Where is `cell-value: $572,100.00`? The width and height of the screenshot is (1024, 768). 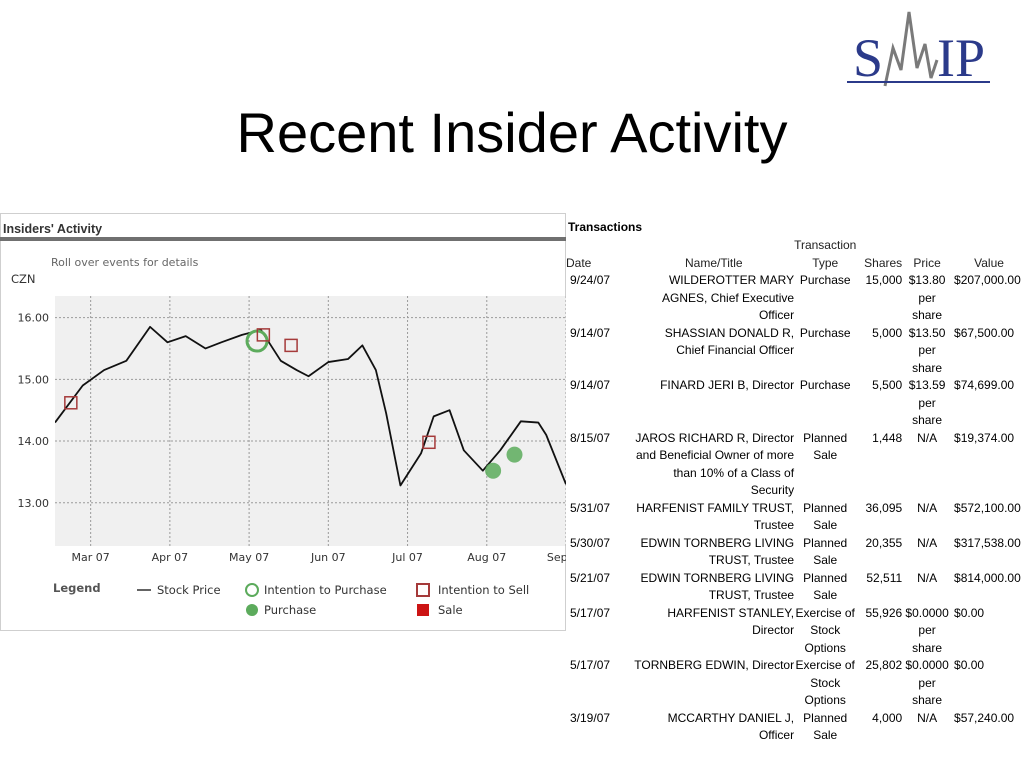
cell-value: $572,100.00 is located at coordinates (987, 507).